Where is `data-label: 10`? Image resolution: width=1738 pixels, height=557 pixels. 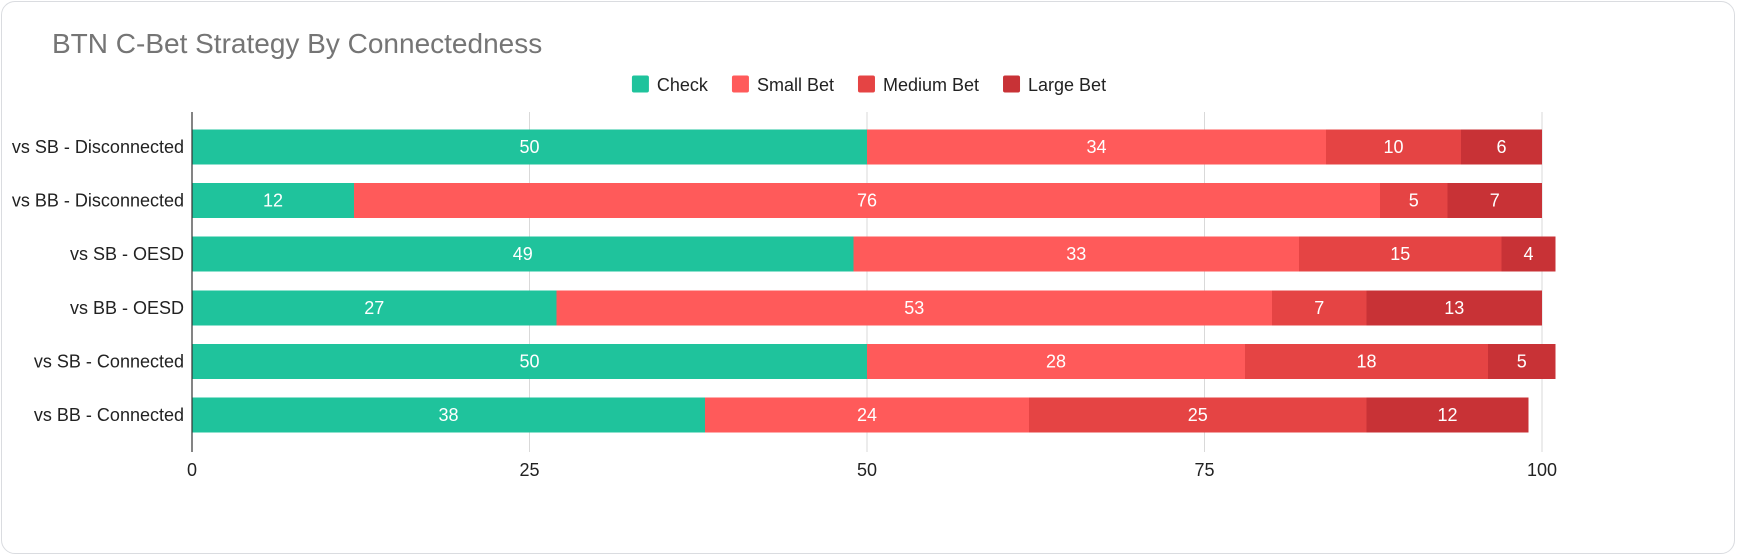 data-label: 10 is located at coordinates (1393, 147).